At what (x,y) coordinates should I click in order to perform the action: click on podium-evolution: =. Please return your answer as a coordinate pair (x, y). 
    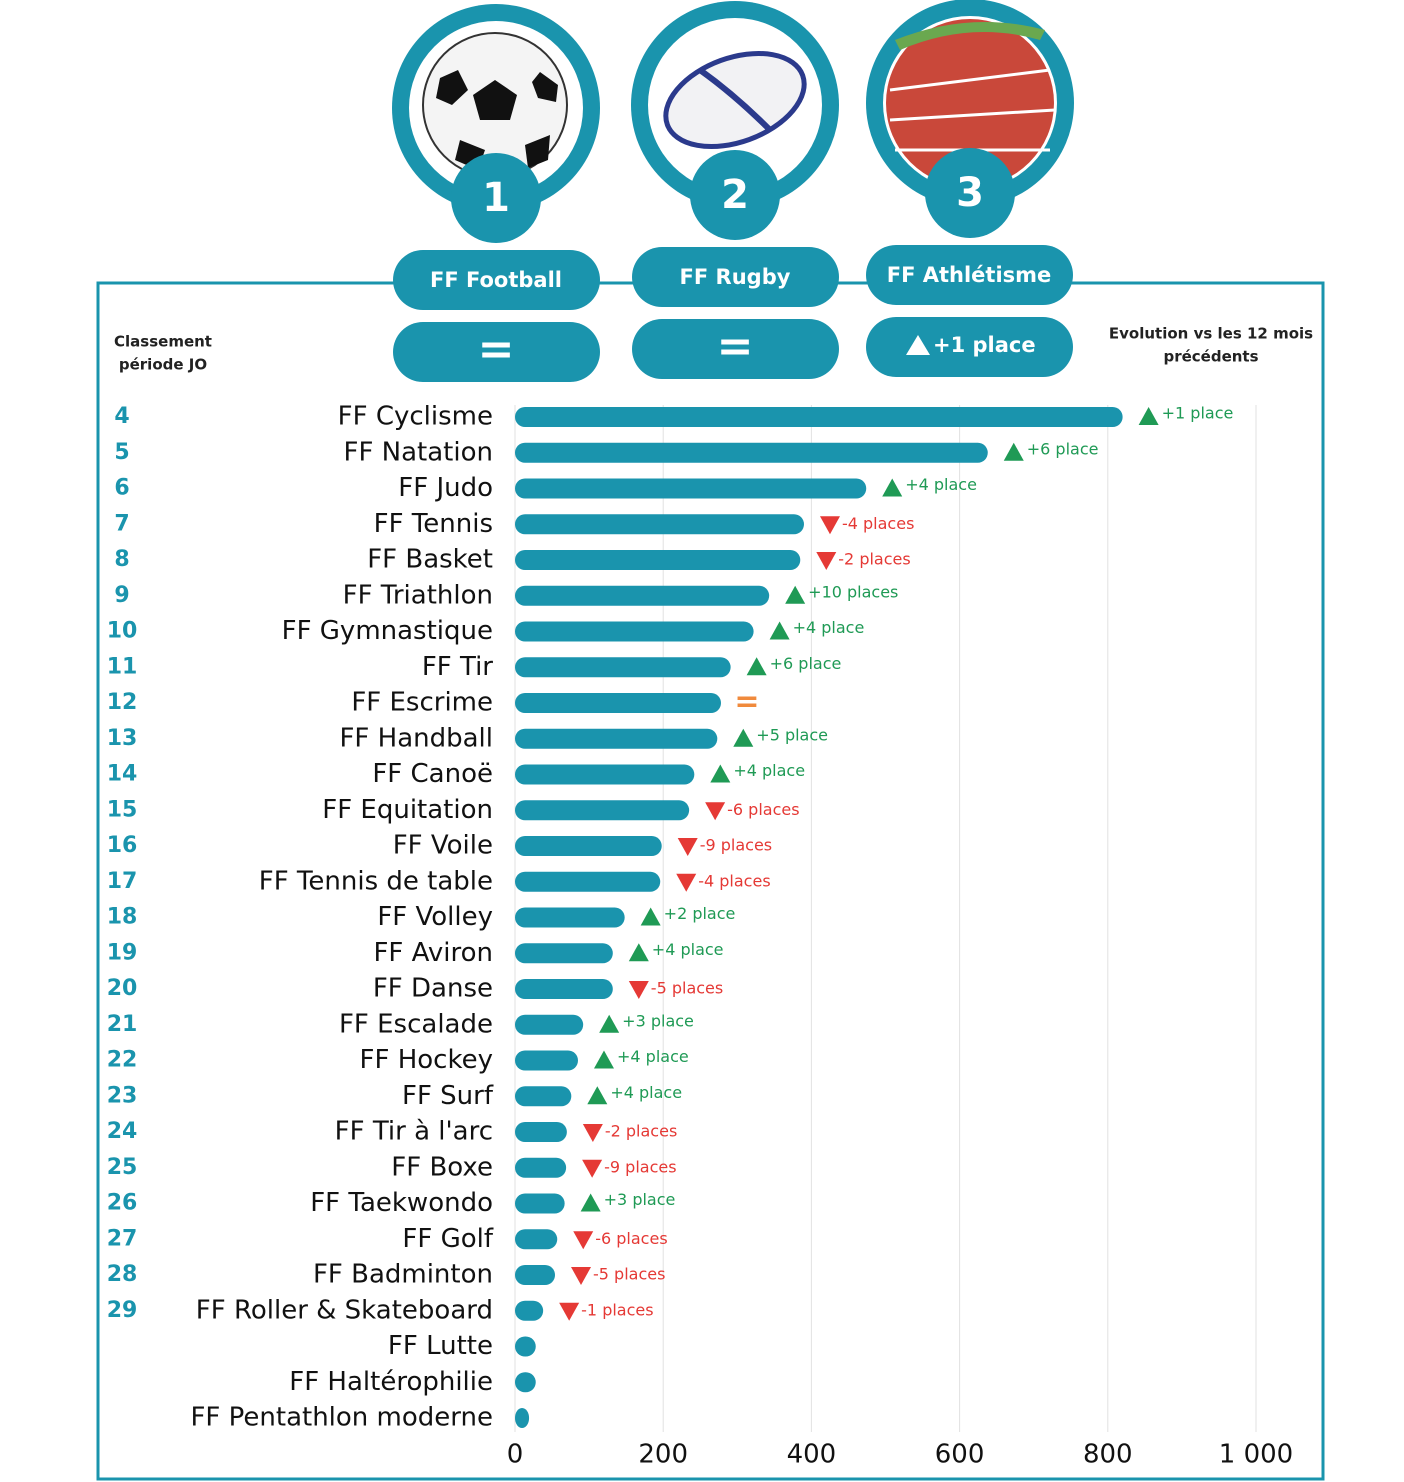
    Looking at the image, I should click on (496, 349).